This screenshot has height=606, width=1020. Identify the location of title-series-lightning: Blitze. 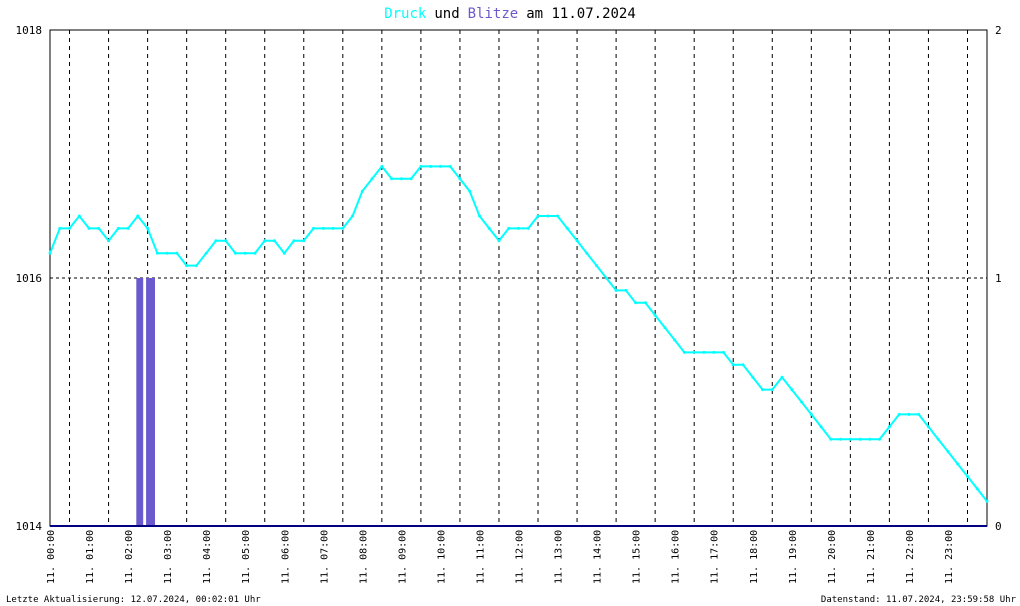
(493, 14).